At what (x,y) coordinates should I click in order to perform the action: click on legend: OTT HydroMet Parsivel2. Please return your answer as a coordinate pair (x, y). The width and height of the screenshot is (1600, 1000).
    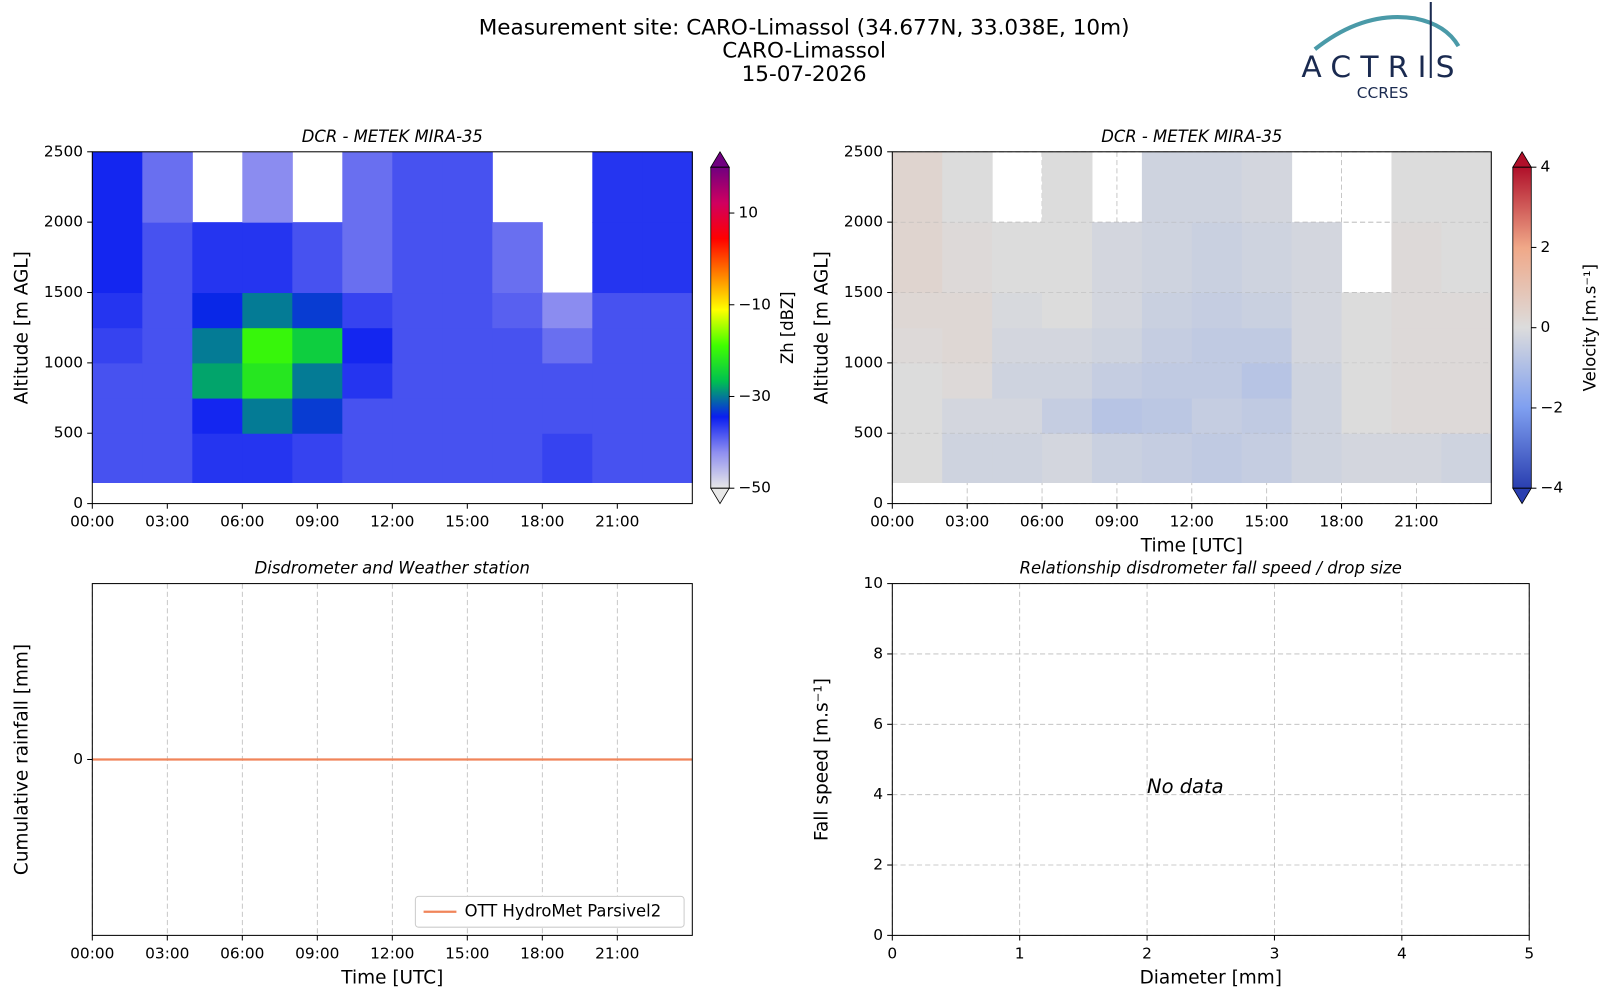
    Looking at the image, I should click on (549, 911).